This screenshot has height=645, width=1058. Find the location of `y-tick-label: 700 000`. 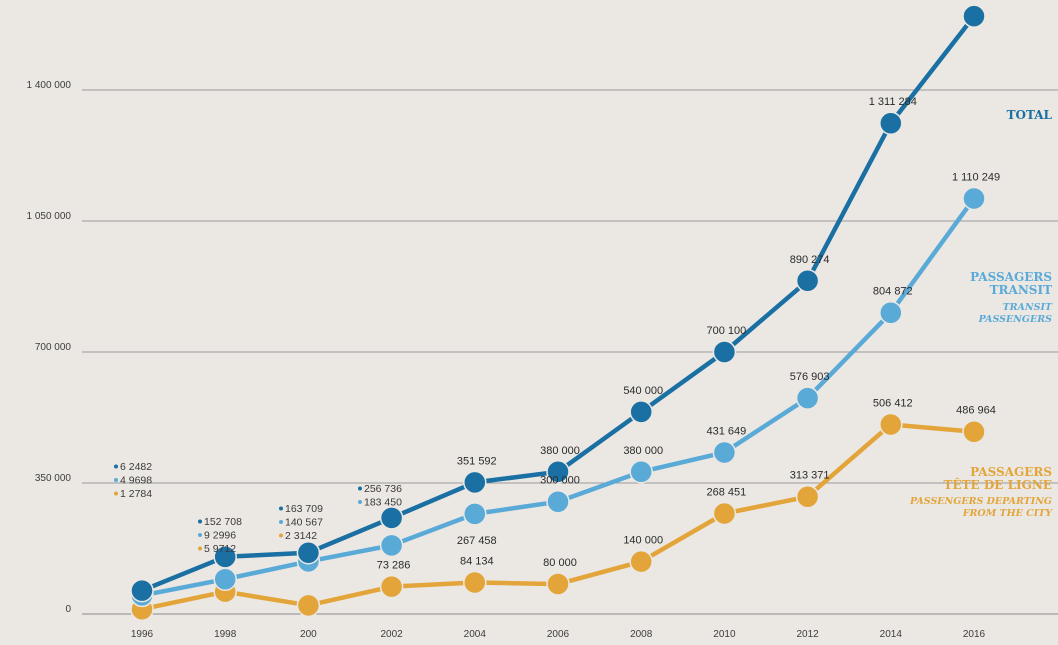

y-tick-label: 700 000 is located at coordinates (53, 347).